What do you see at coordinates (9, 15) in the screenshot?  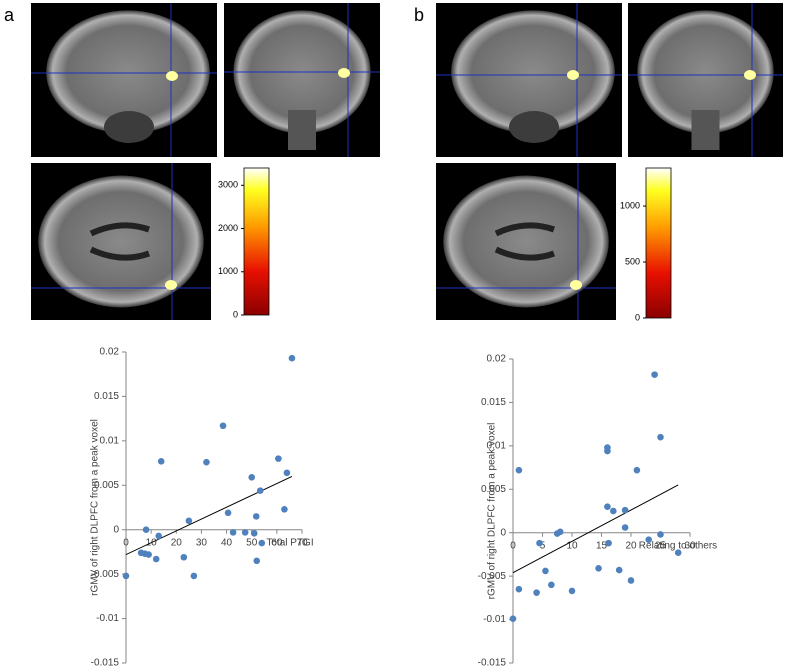 I see `panel-label: a` at bounding box center [9, 15].